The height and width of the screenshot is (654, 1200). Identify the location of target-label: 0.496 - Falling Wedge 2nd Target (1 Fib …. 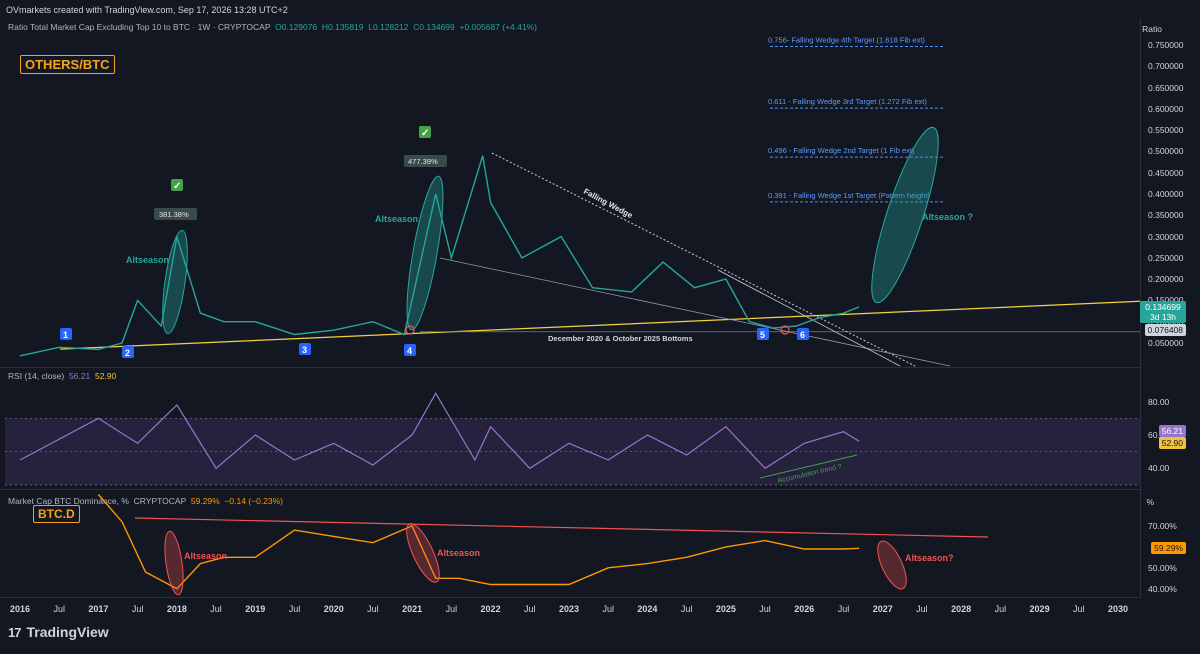
(841, 150).